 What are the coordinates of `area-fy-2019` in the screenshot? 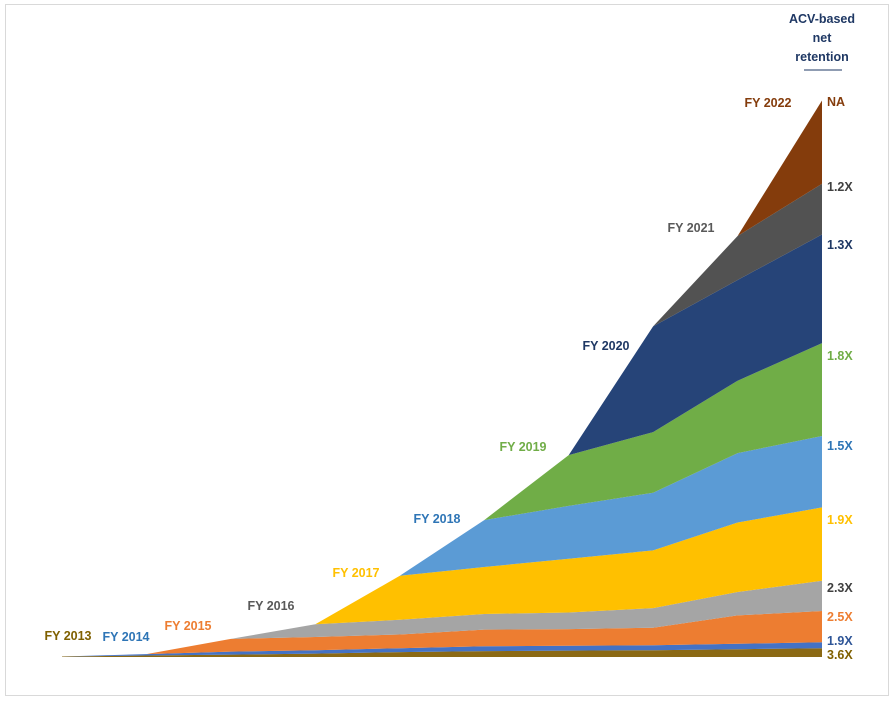 It's located at (653, 432).